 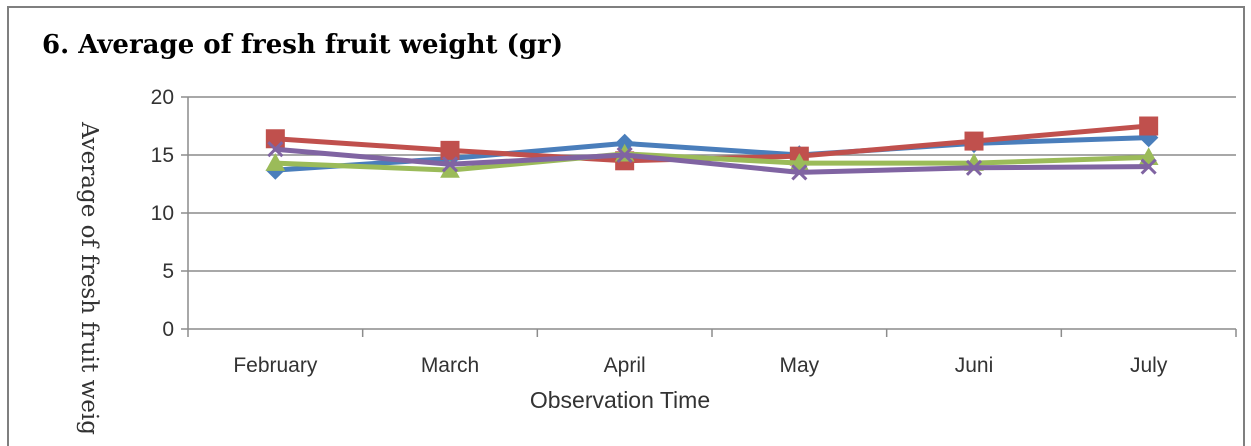 What do you see at coordinates (974, 365) in the screenshot?
I see `x-tick-label: Juni` at bounding box center [974, 365].